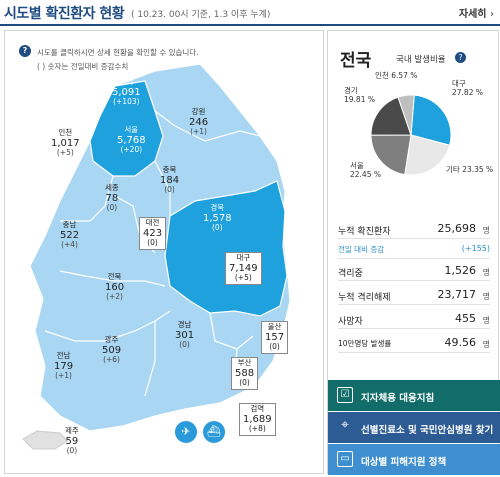  What do you see at coordinates (118, 52) in the screenshot?
I see `note-line-1: 시도를 클릭하시면 상세 현황을 확인할 수 있습니다.` at bounding box center [118, 52].